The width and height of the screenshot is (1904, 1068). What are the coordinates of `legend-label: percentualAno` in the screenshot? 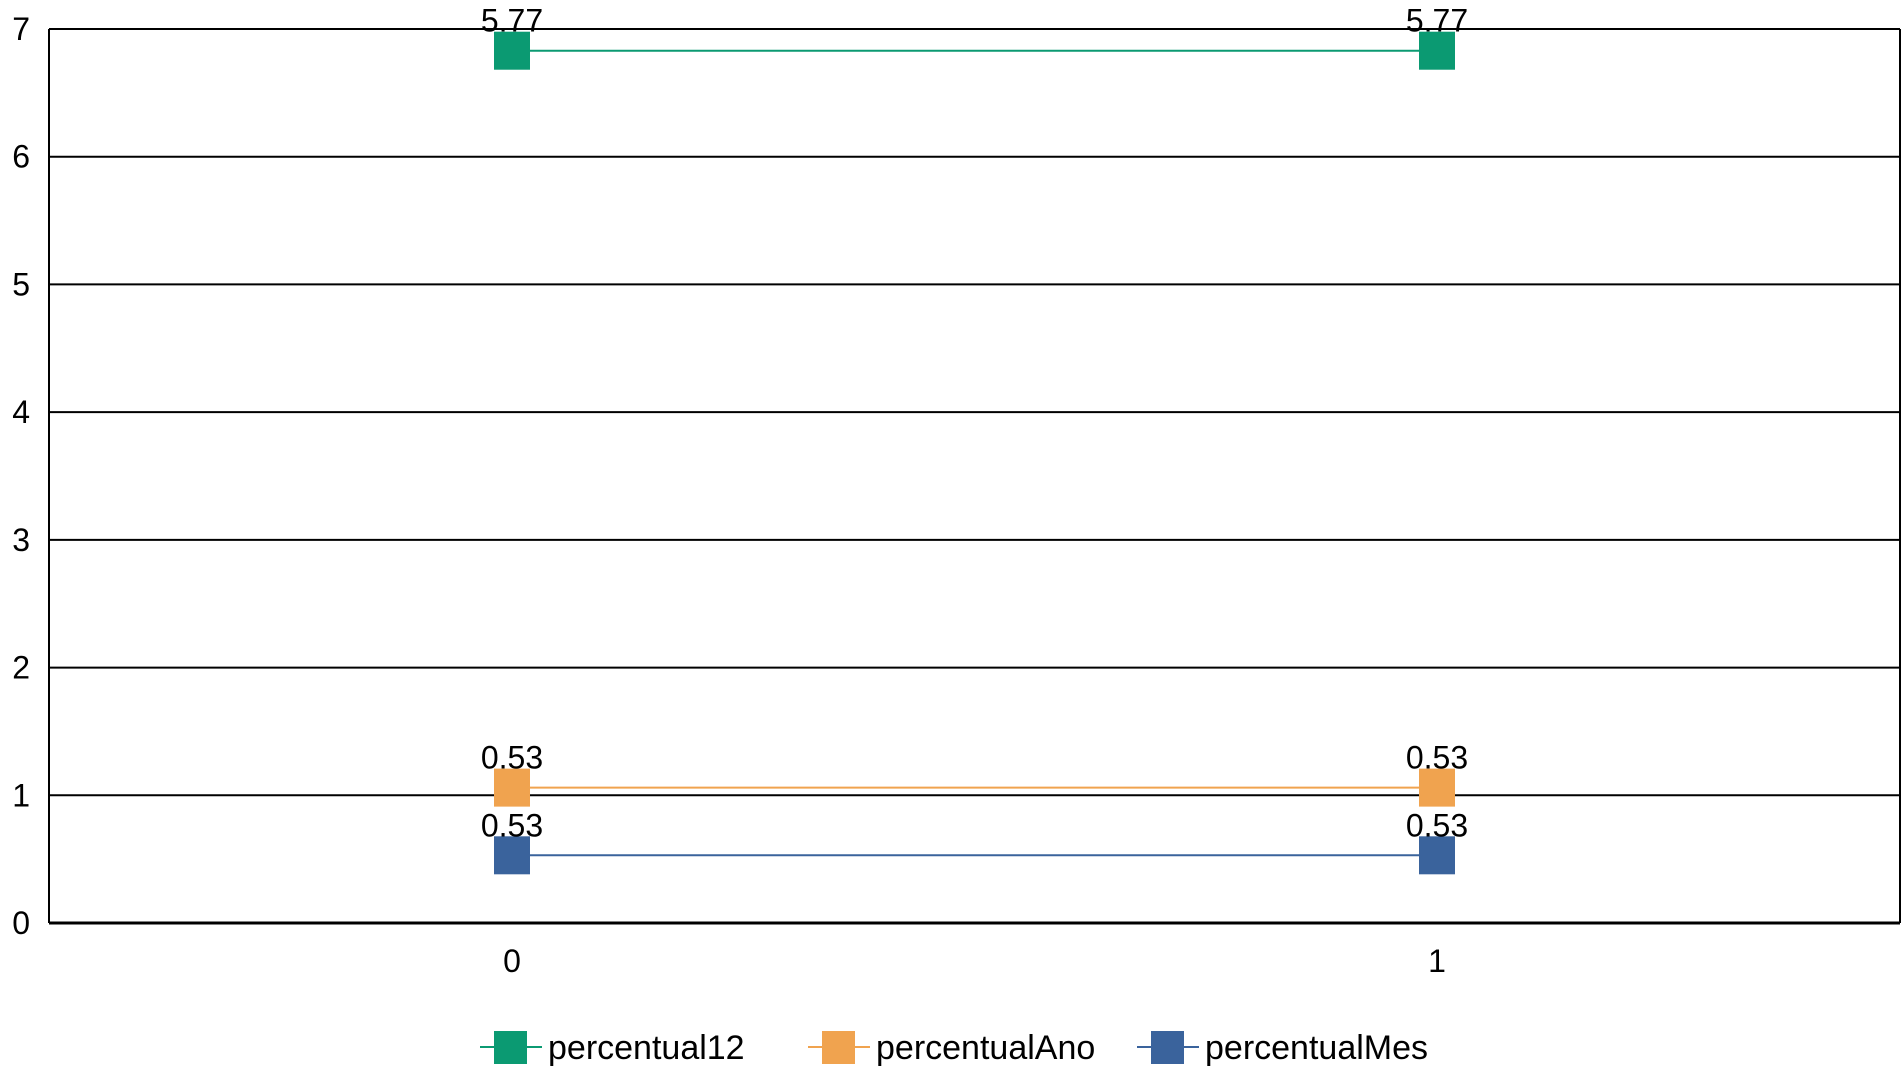 It's located at (985, 1048).